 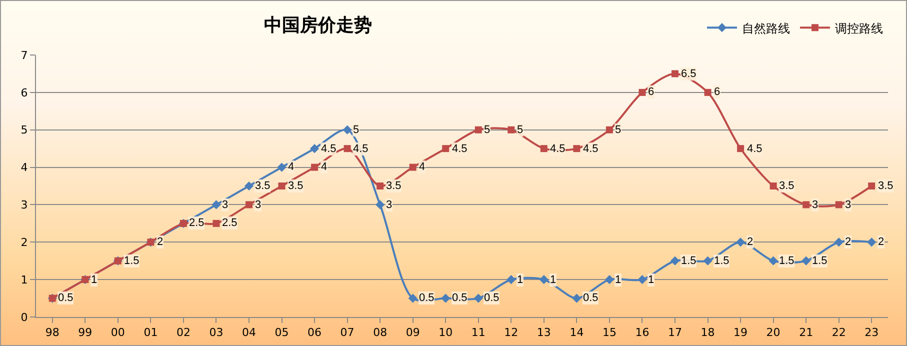 What do you see at coordinates (85, 333) in the screenshot?
I see `x-tick-label: 99` at bounding box center [85, 333].